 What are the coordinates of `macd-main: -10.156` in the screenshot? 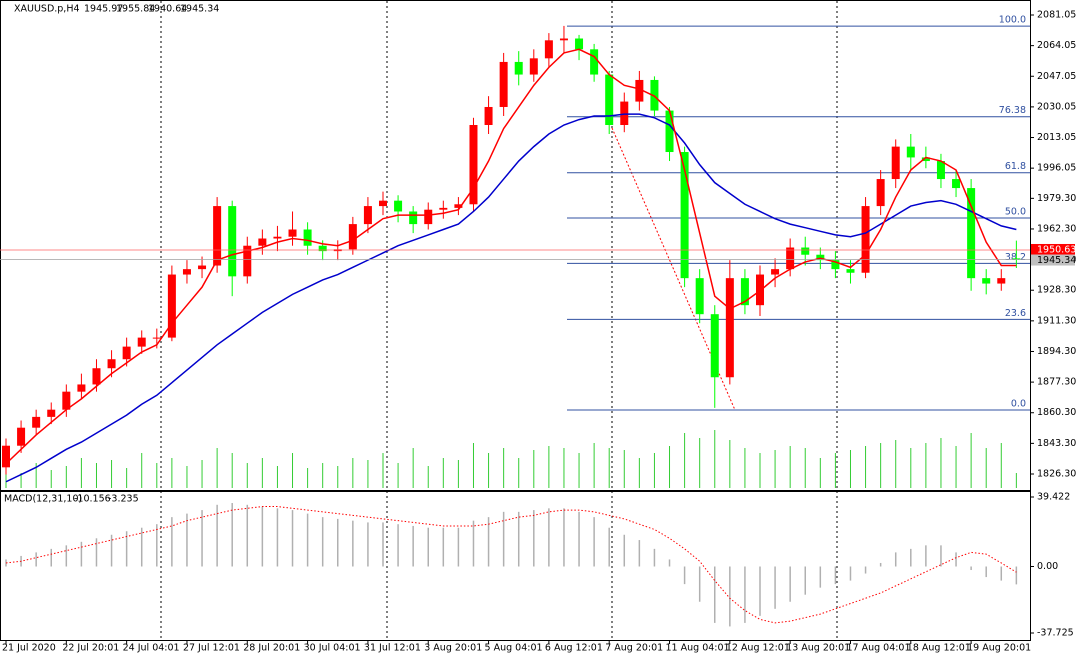 It's located at (92, 499).